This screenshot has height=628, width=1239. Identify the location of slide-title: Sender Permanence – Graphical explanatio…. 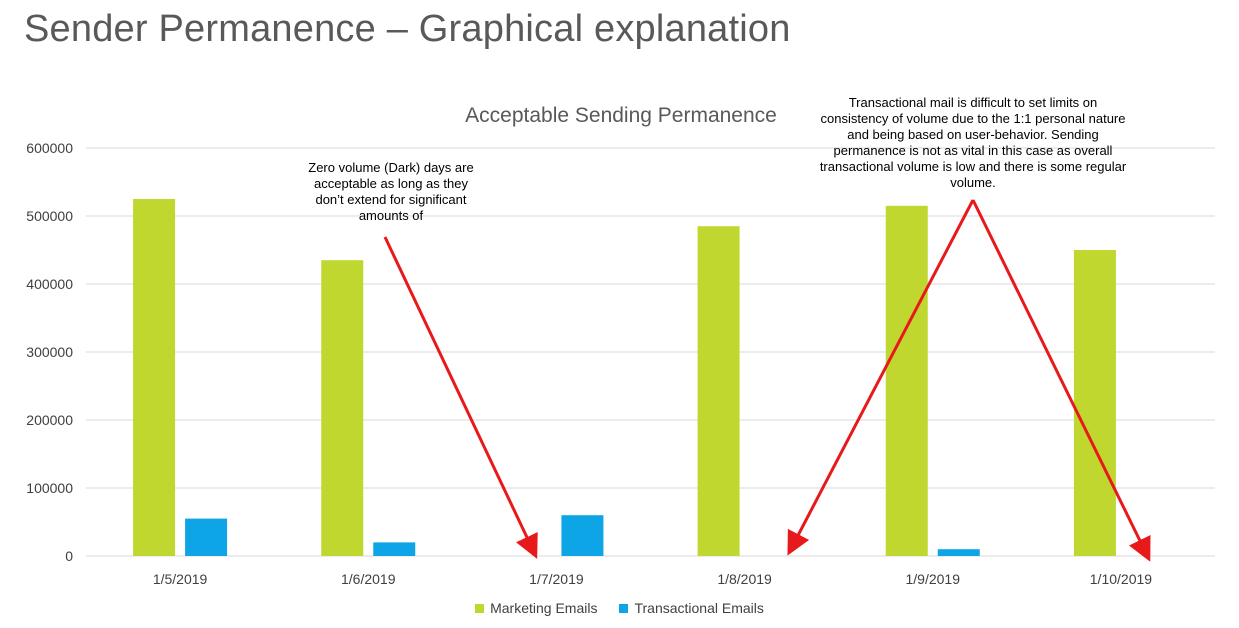
(407, 29).